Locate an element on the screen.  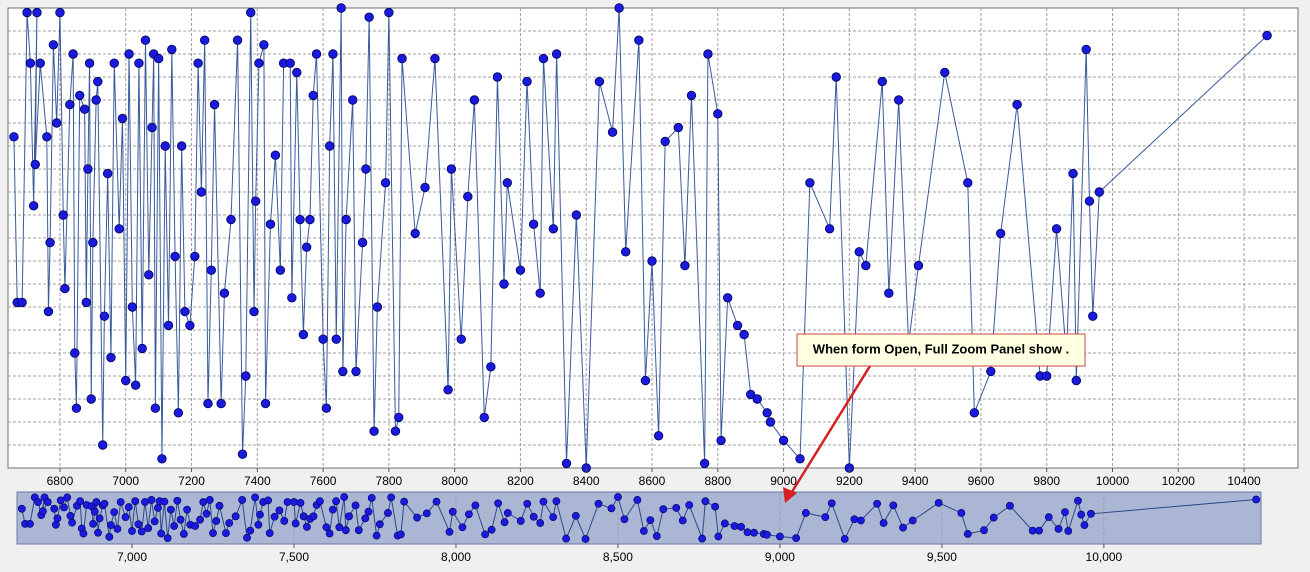
x-tick-label: 10200 is located at coordinates (1179, 481).